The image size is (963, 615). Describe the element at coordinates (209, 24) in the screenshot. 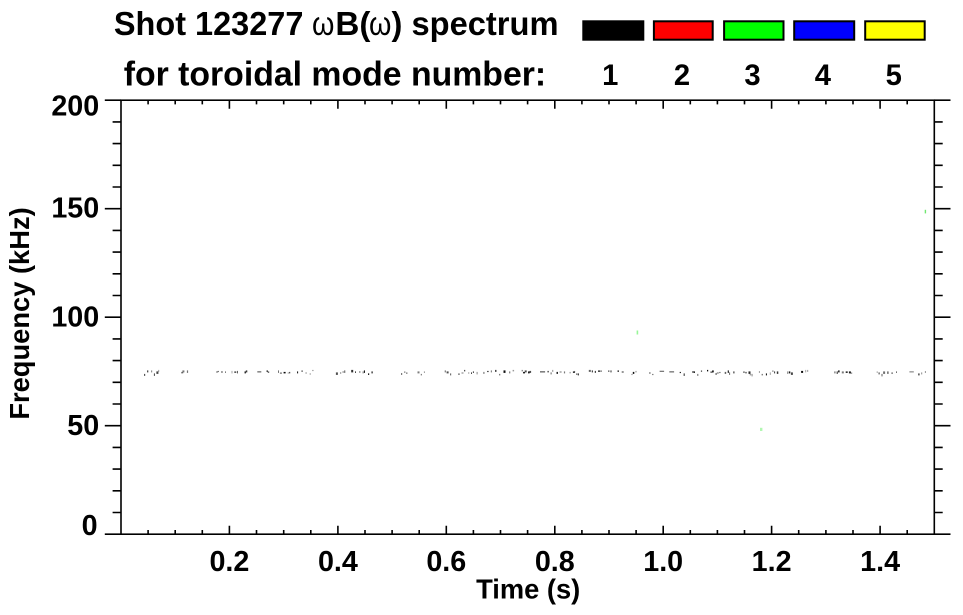

I see `svg-text: Shot 123277` at that location.